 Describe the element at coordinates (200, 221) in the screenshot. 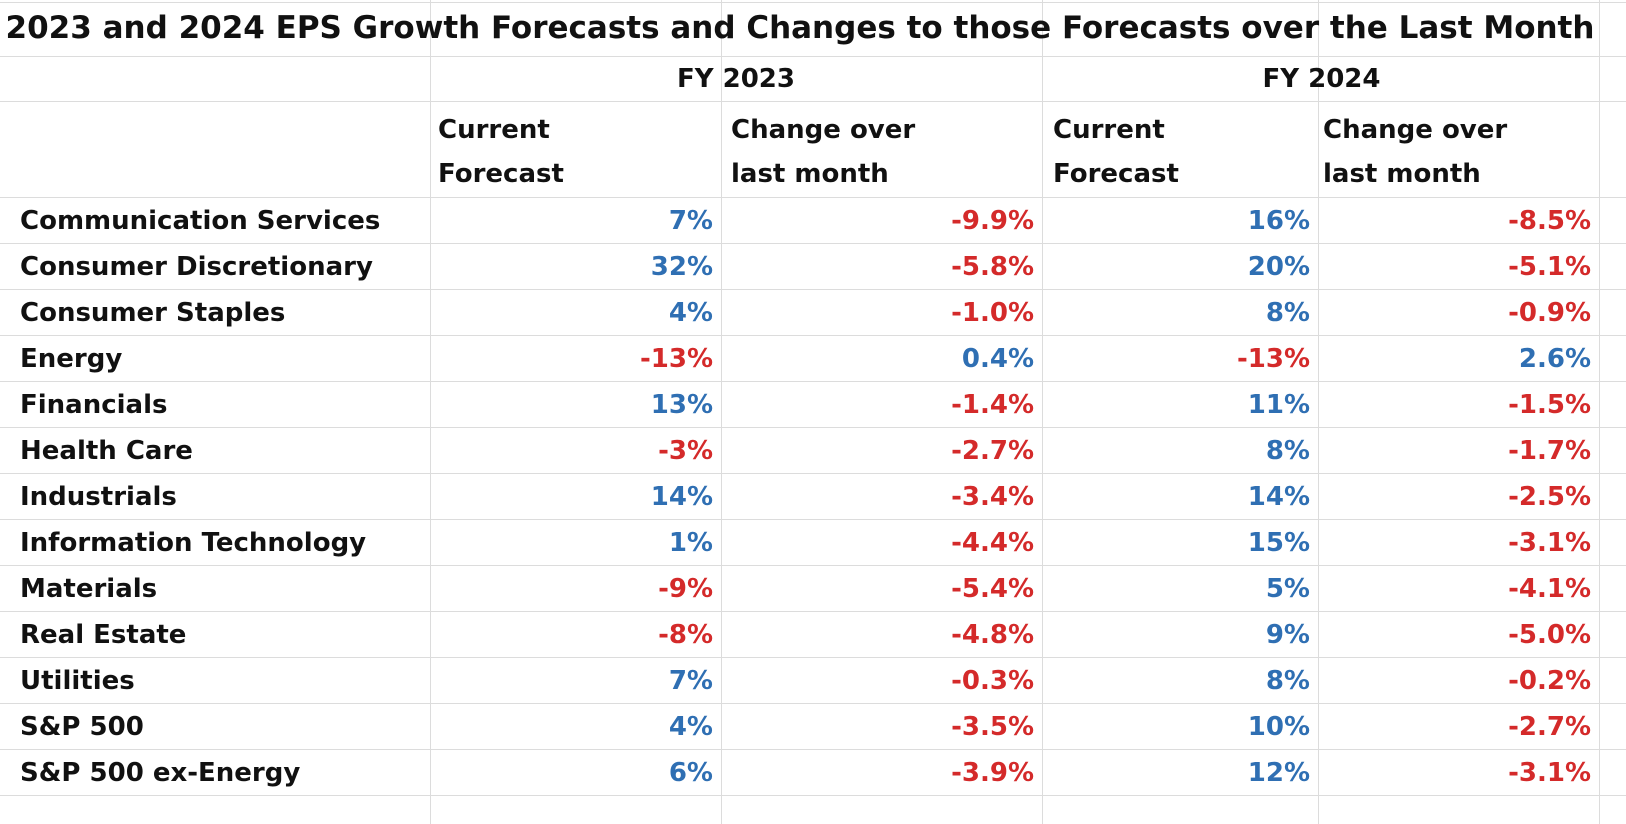

I see `sector-label: Communication Services` at that location.